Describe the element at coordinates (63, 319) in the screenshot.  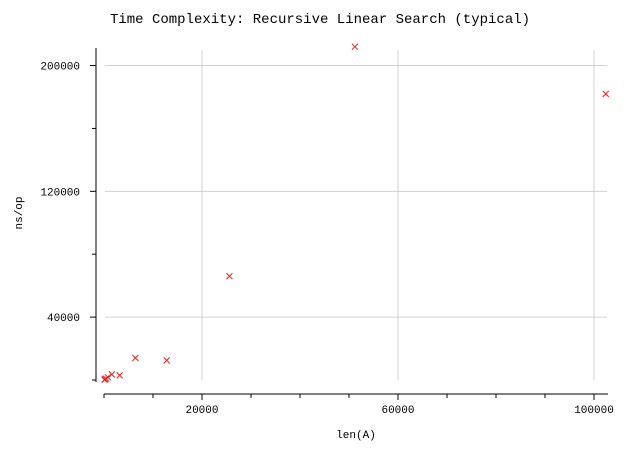
I see `y-tick-label: 40000` at that location.